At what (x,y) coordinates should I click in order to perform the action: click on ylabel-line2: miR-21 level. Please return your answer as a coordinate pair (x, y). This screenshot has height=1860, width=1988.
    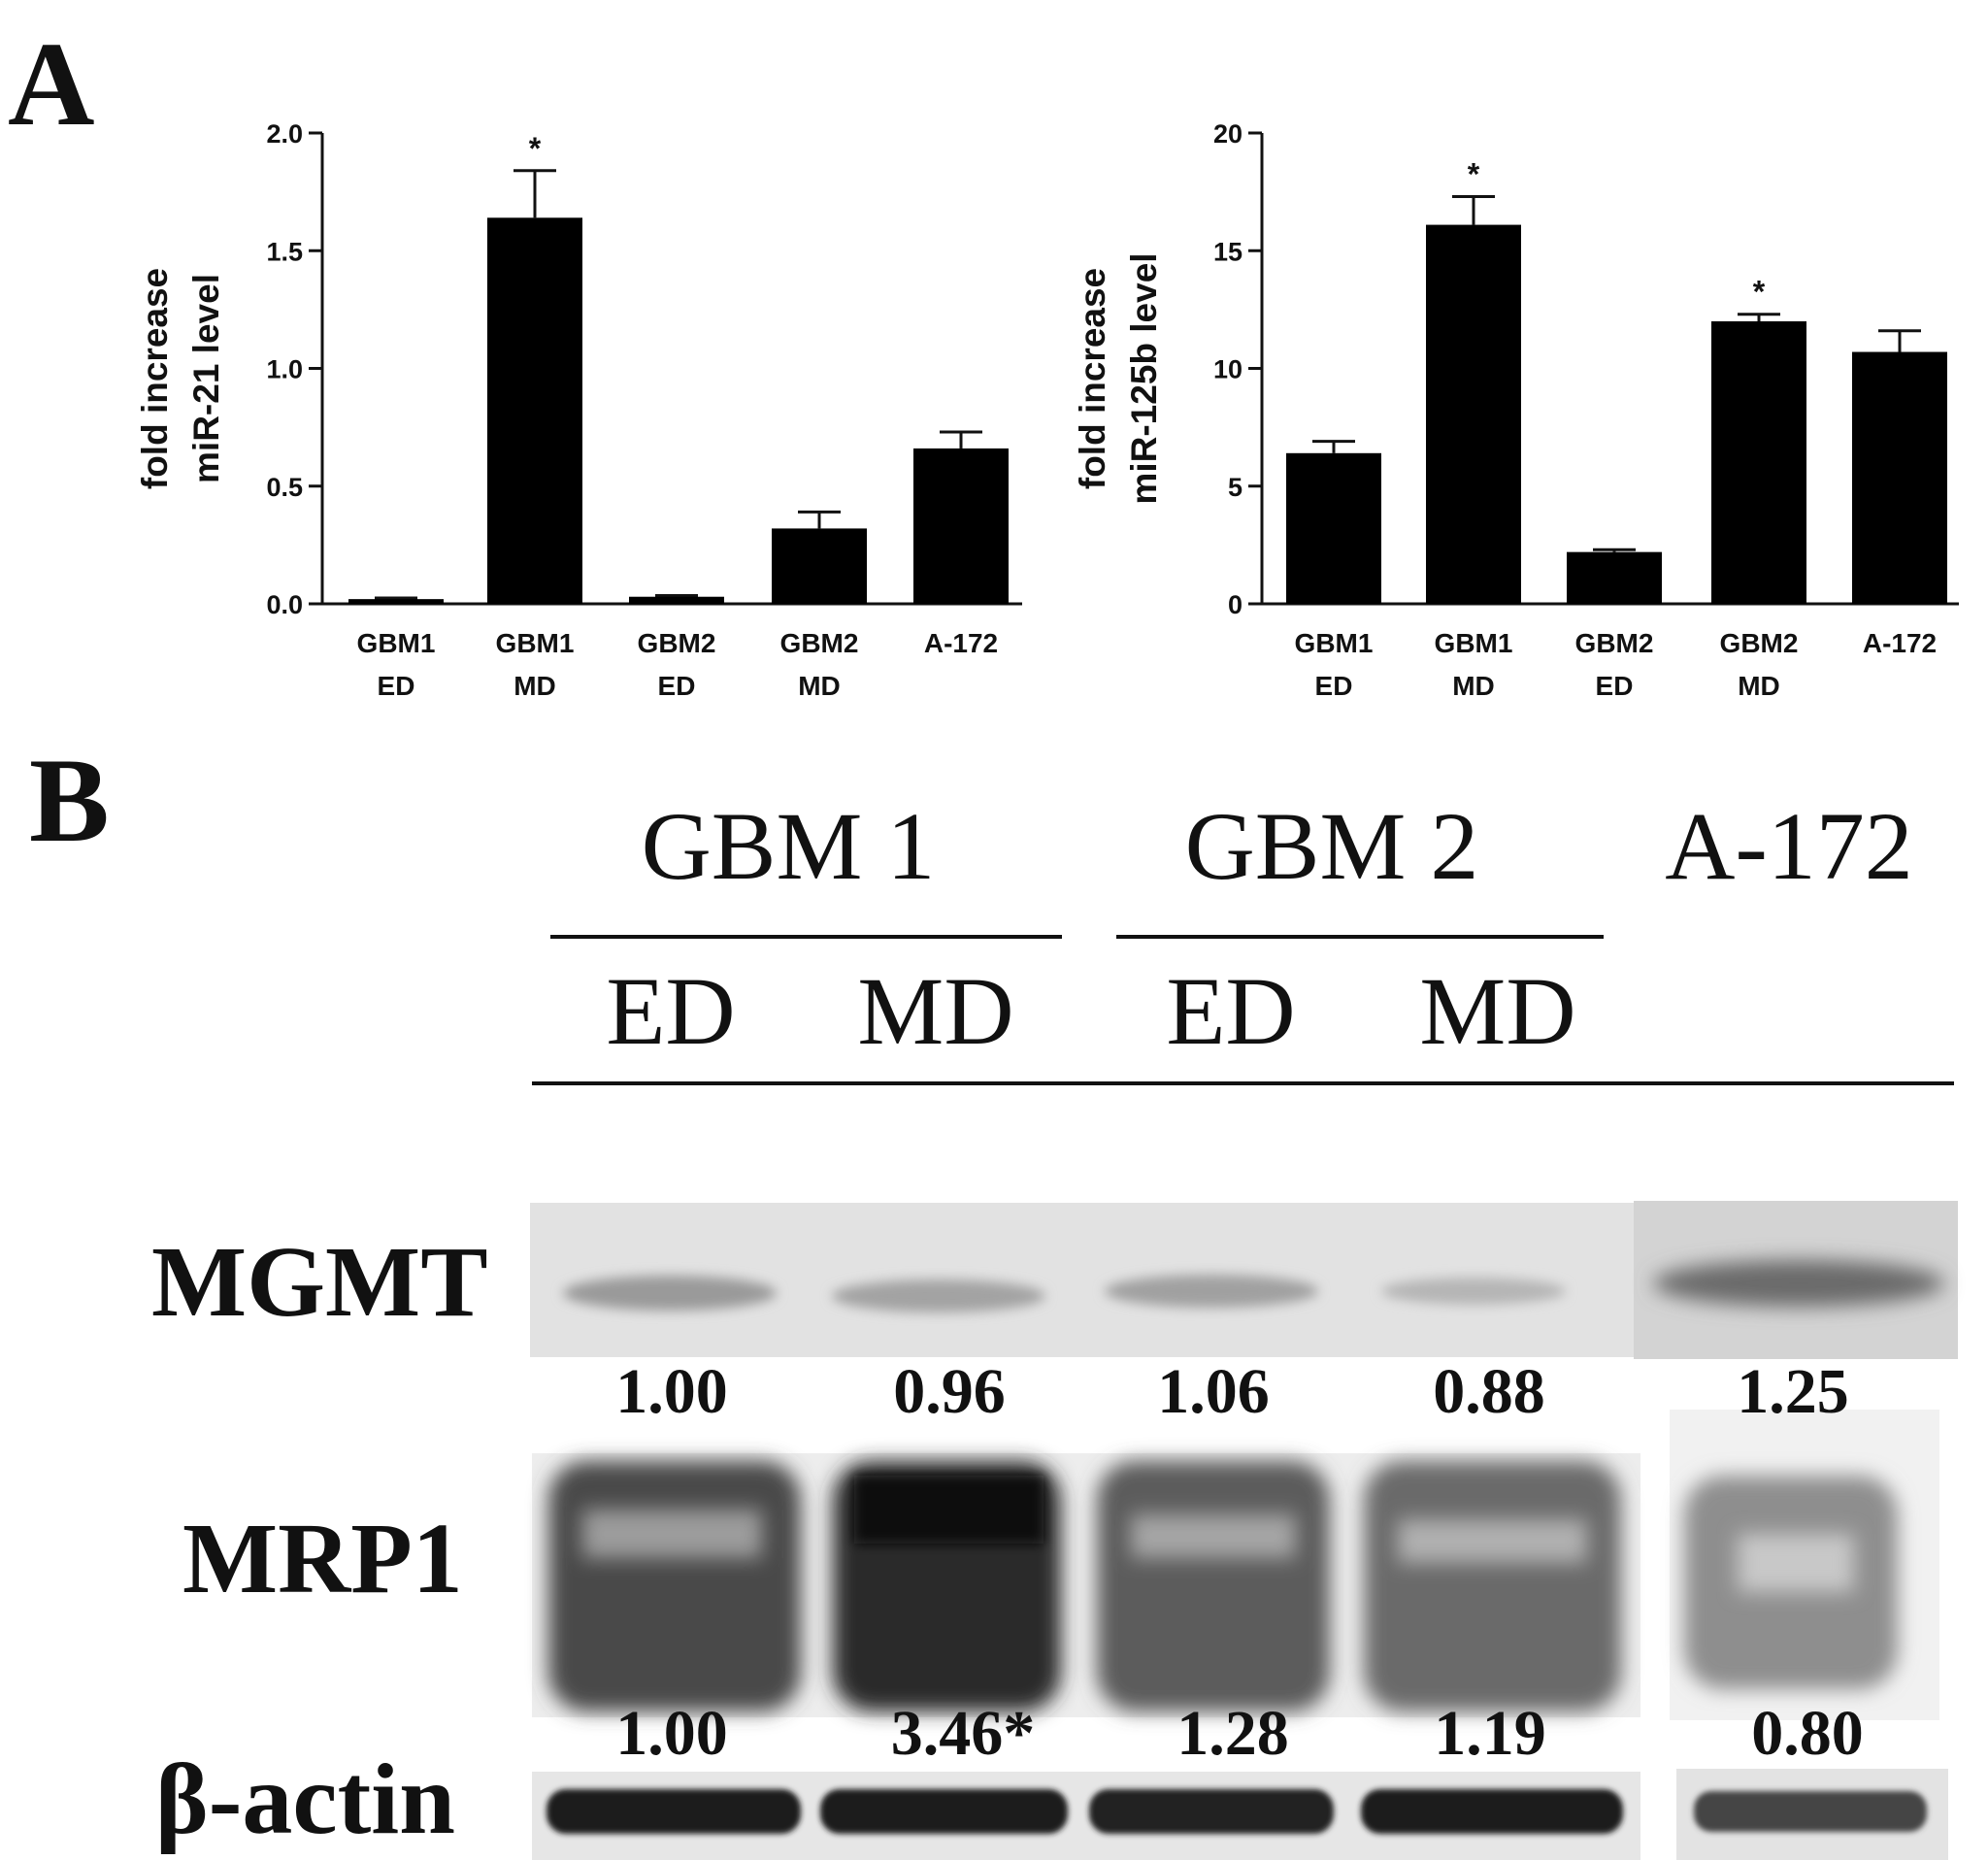
    Looking at the image, I should click on (206, 378).